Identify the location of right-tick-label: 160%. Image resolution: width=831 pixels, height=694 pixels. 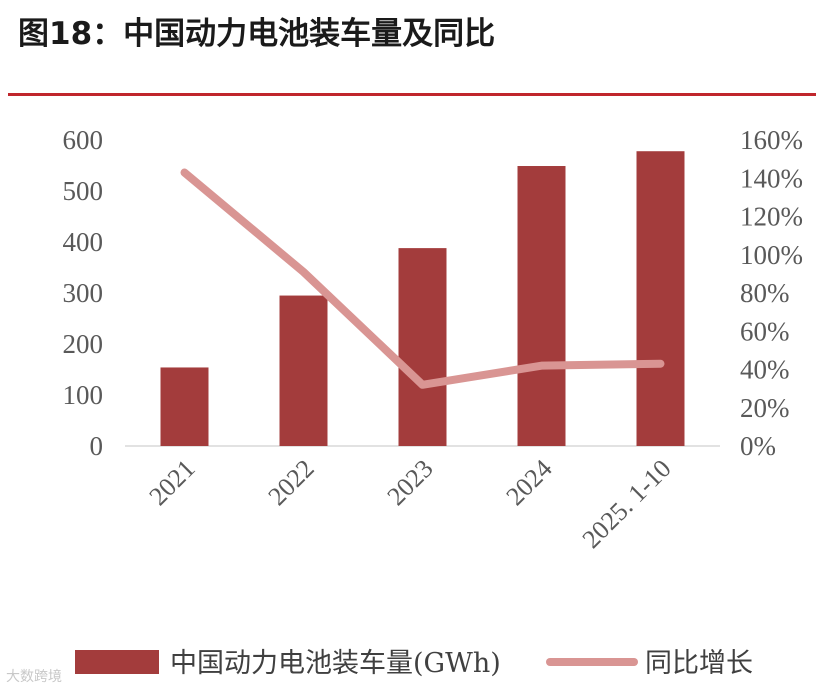
(771, 140).